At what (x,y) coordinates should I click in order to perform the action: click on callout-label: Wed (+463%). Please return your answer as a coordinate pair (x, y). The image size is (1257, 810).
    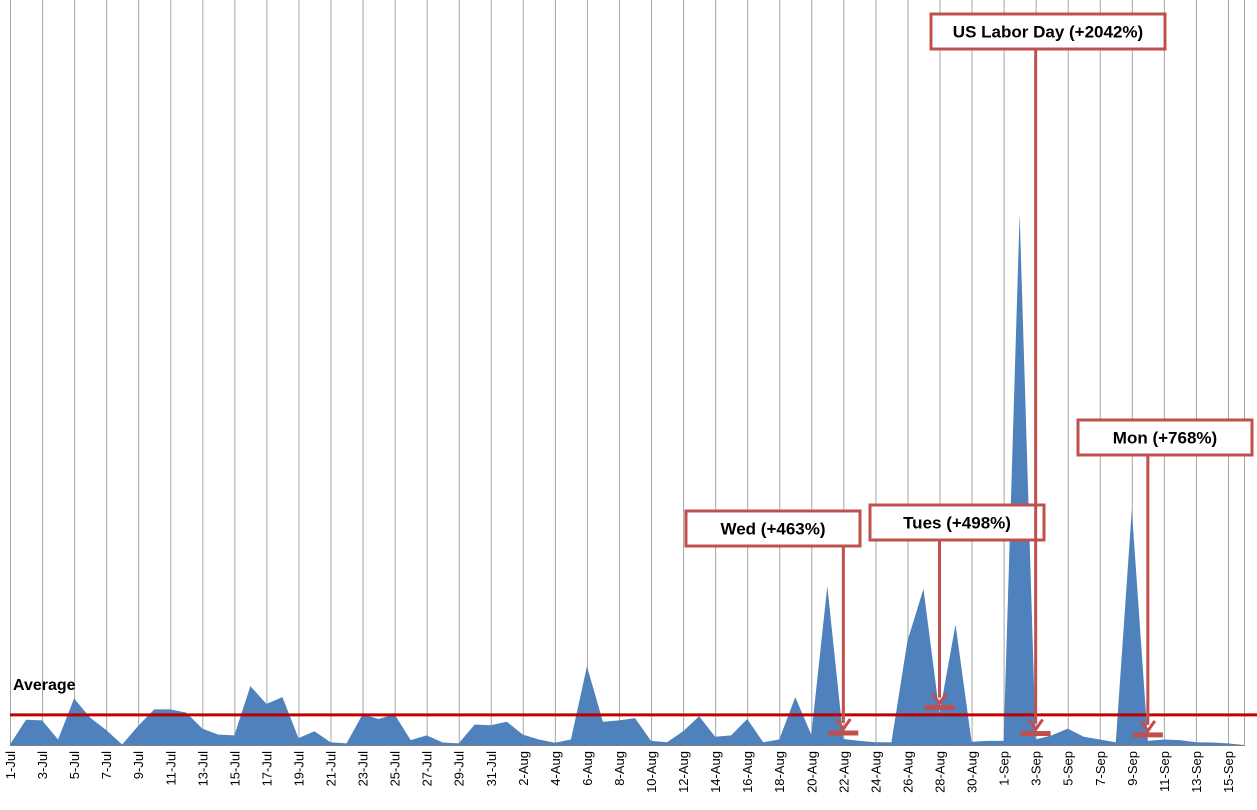
    Looking at the image, I should click on (772, 529).